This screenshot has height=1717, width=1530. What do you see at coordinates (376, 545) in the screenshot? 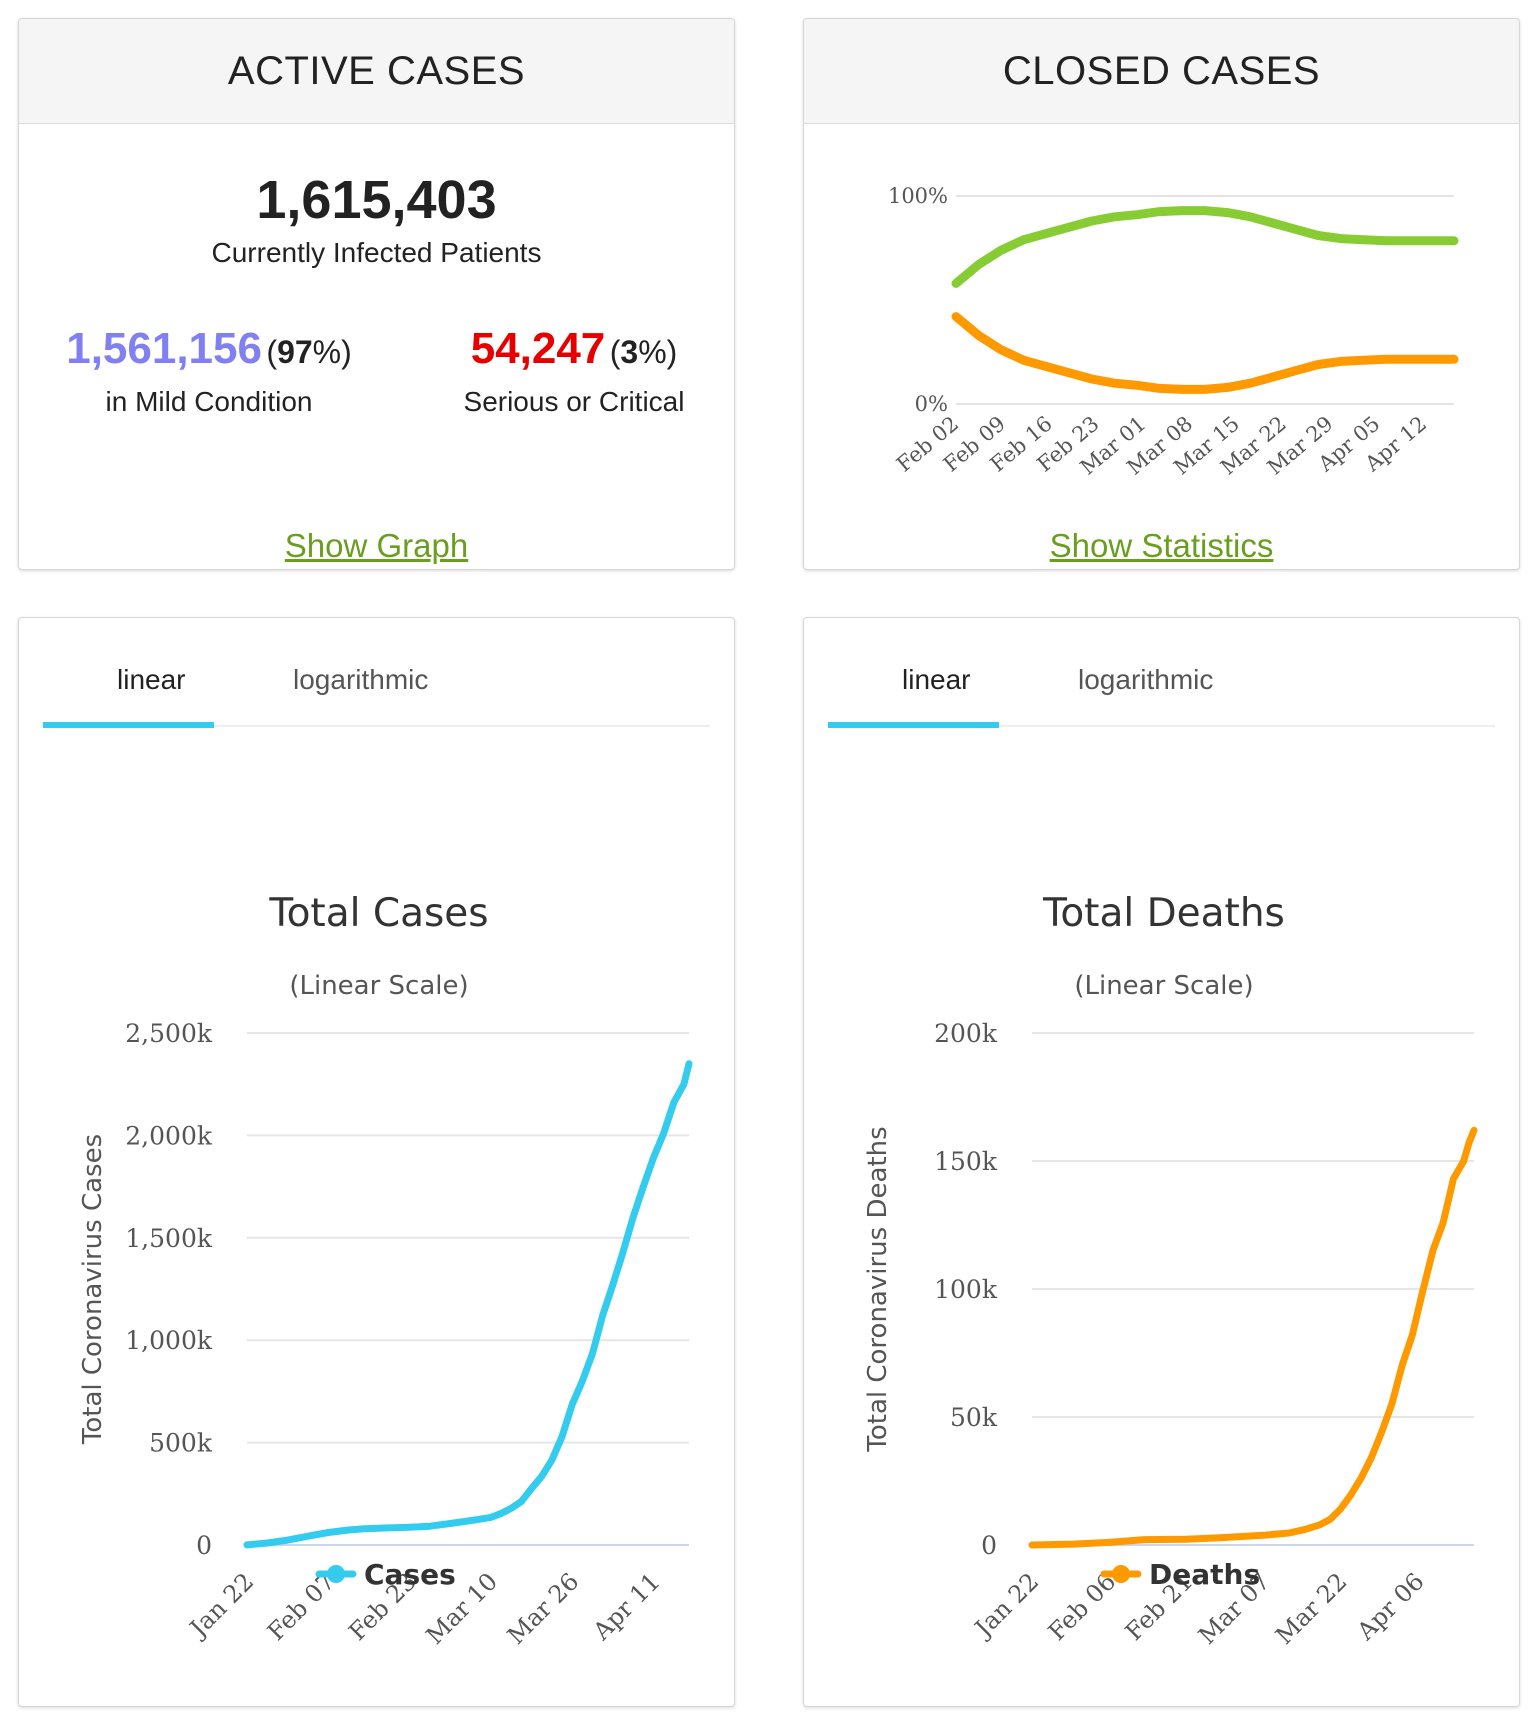
I see `show-graph-link: Show Graph` at bounding box center [376, 545].